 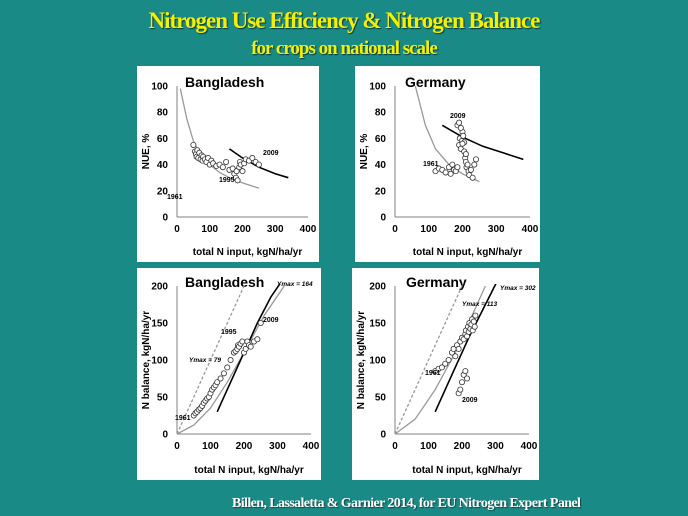 I want to click on y-tick-label: 200, so click(x=159, y=287).